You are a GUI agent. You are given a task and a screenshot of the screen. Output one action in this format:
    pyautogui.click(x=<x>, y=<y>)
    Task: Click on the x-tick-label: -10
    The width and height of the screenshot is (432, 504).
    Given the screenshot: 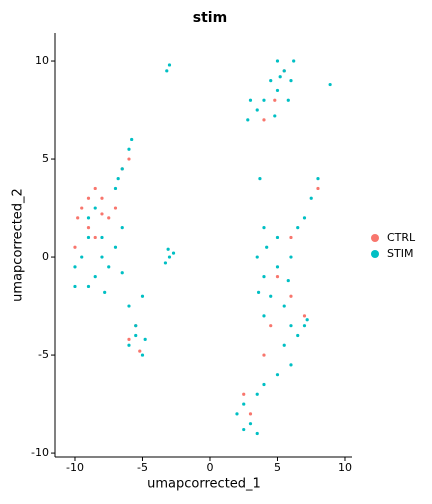 What is the action you would take?
    pyautogui.click(x=75, y=467)
    